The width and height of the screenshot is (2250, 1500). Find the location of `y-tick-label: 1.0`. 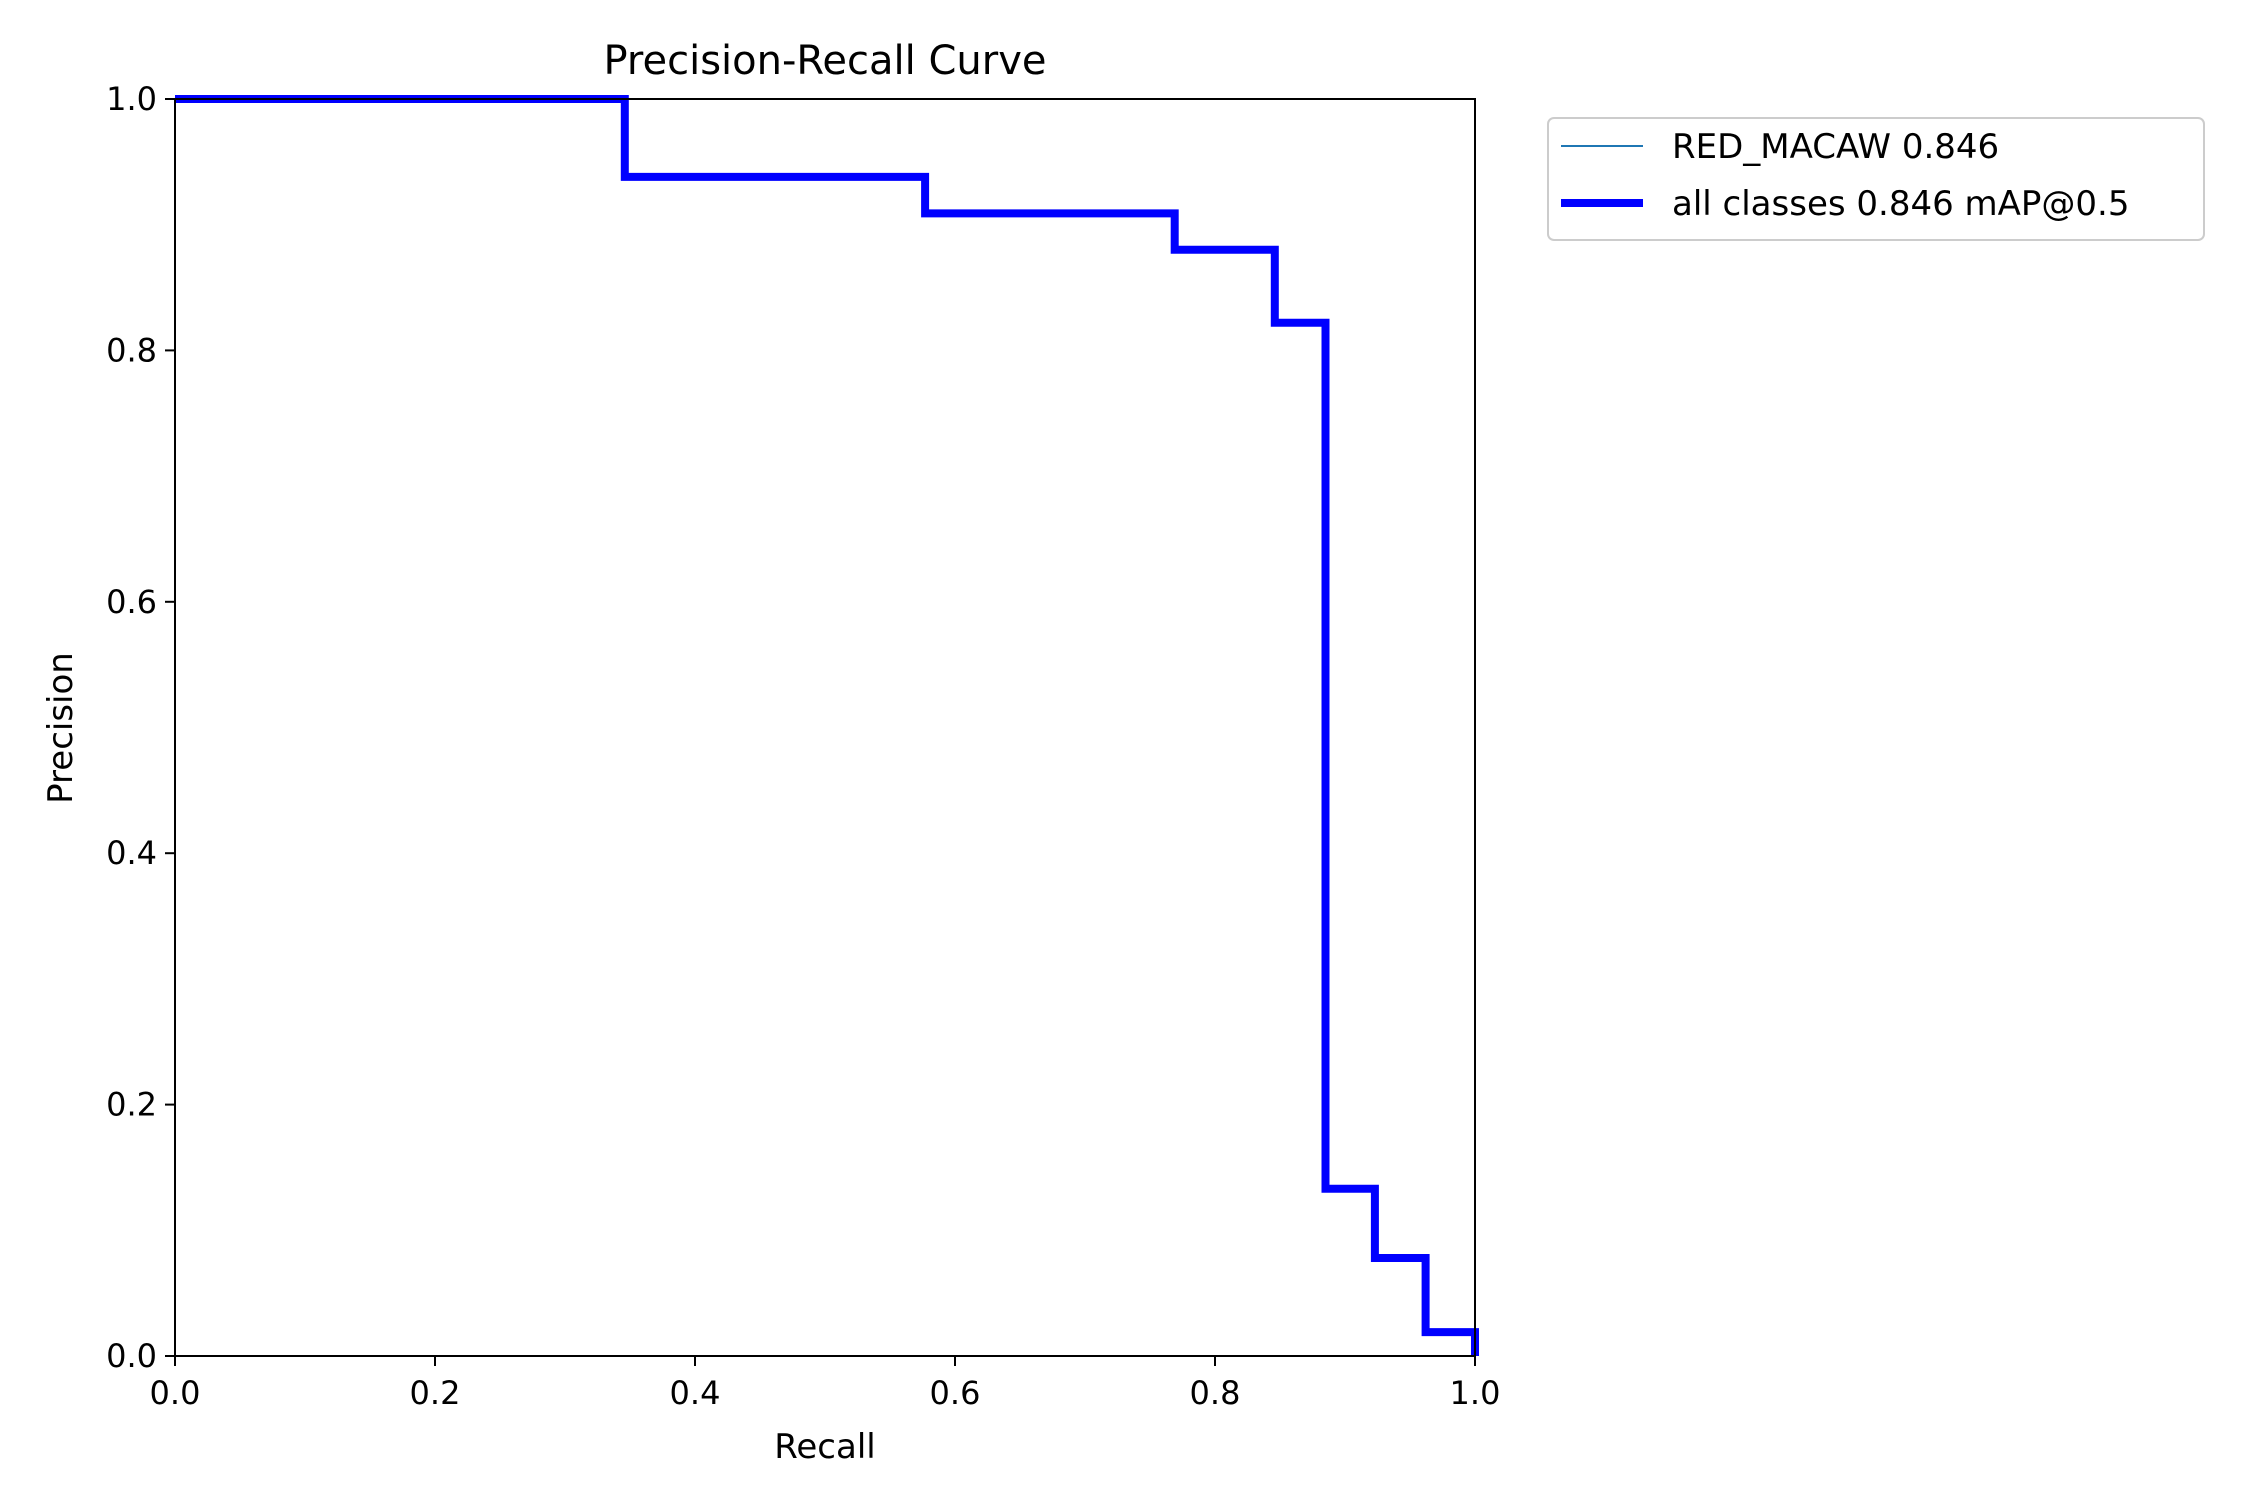

y-tick-label: 1.0 is located at coordinates (131, 99).